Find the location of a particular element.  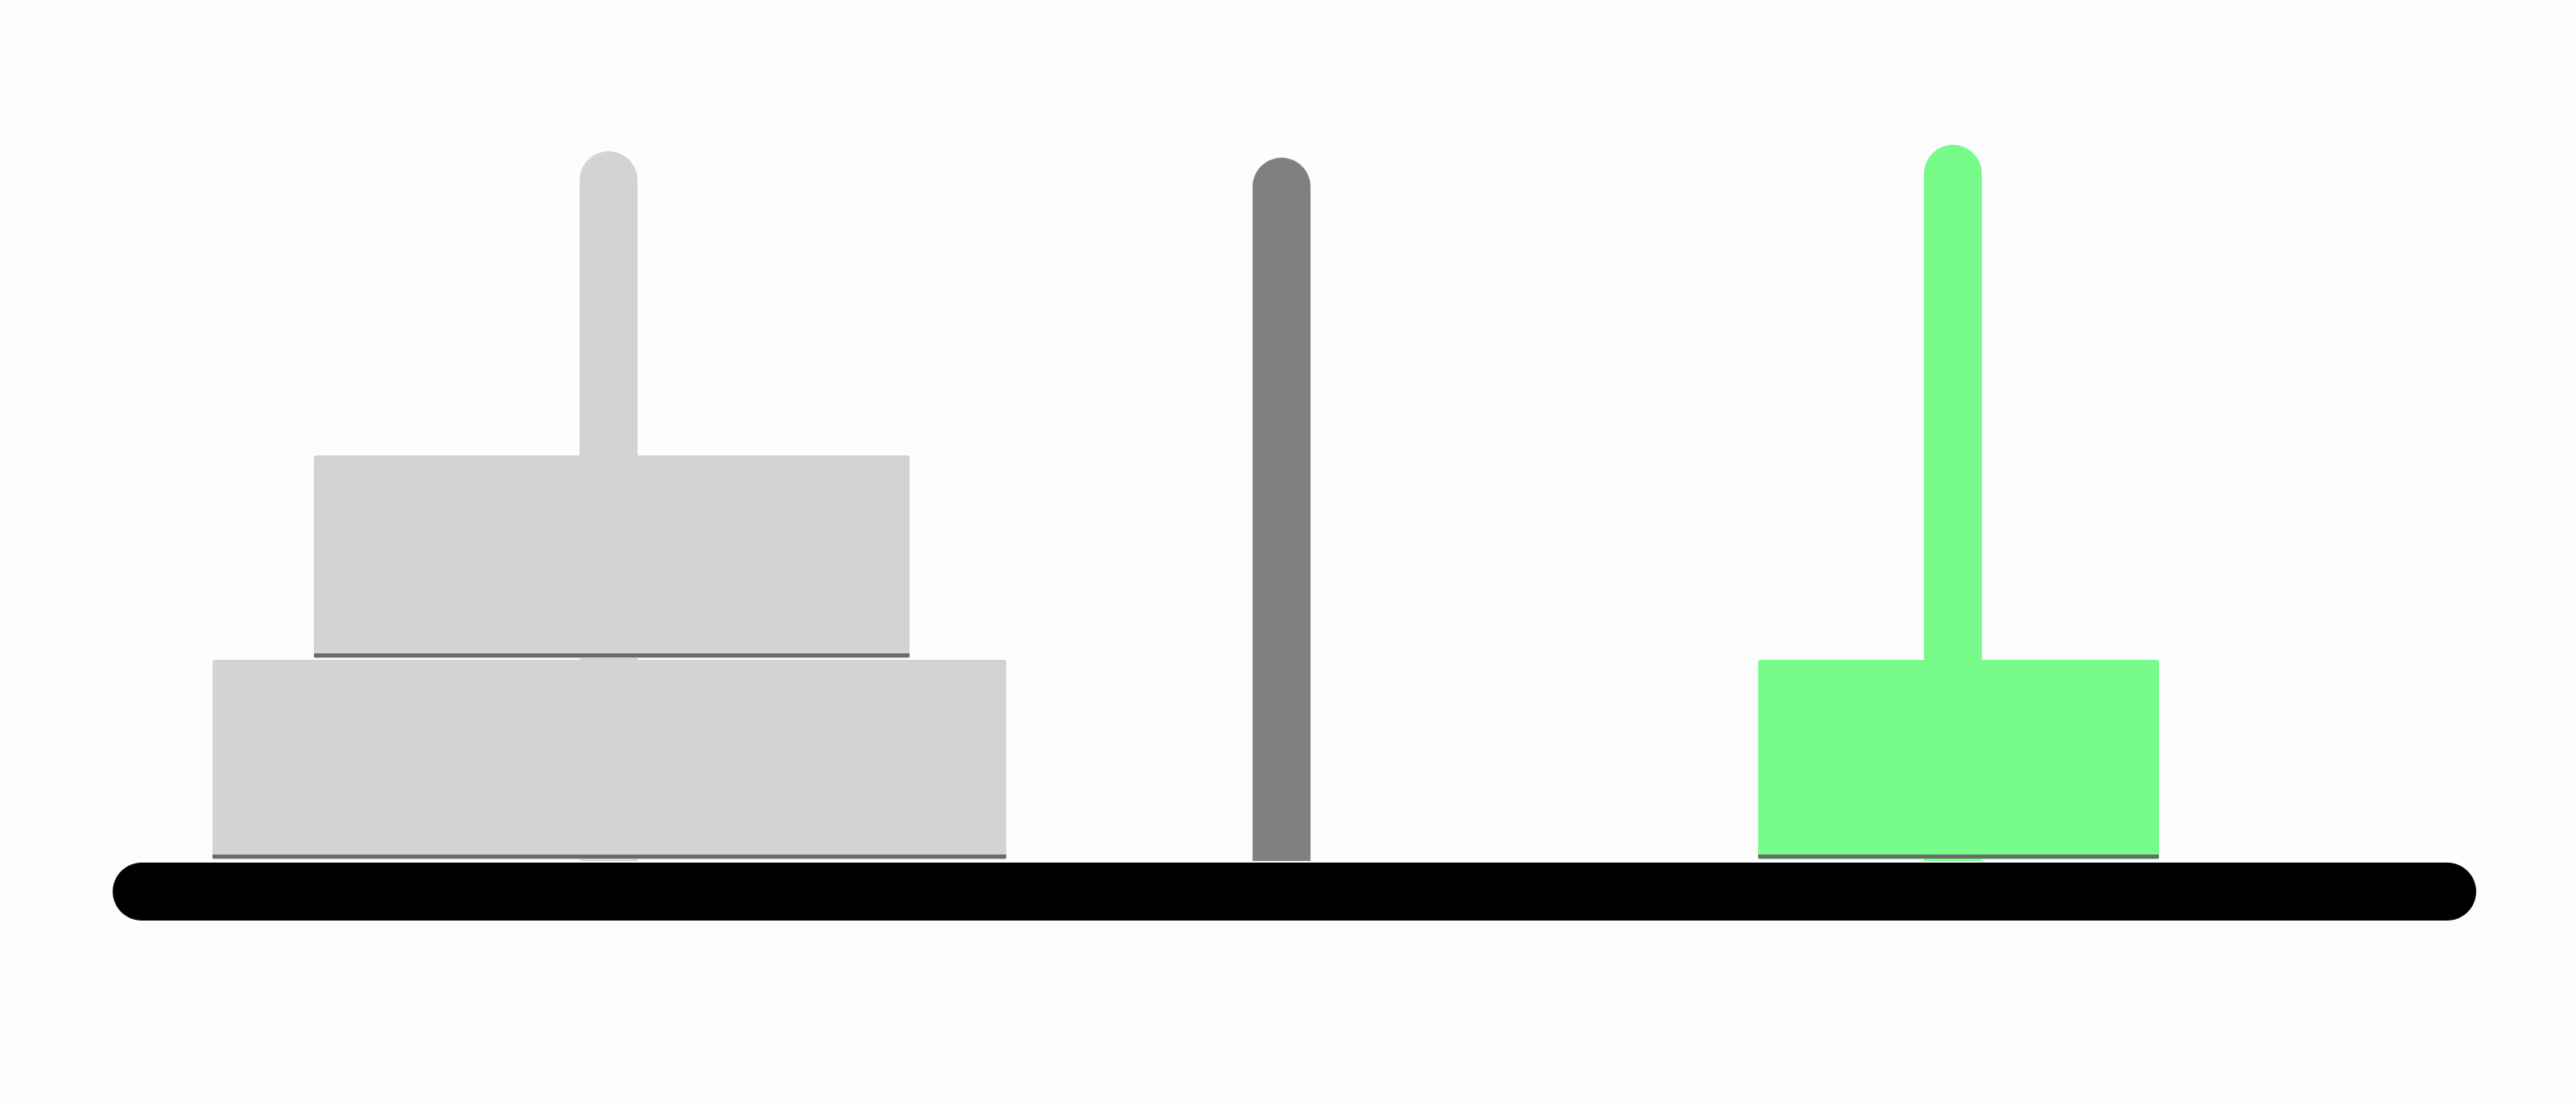

disk-3-body is located at coordinates (609, 759).